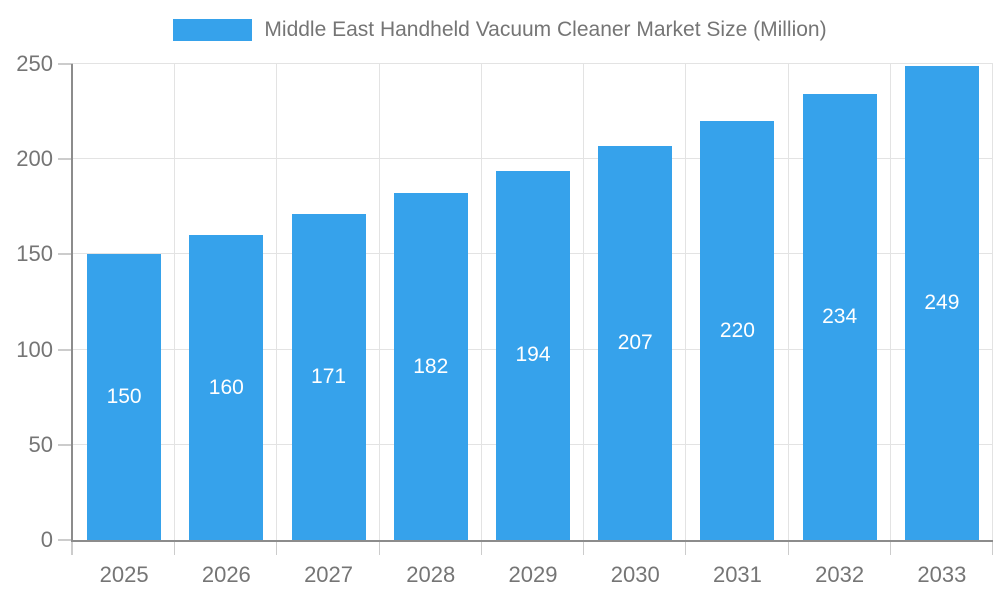 Image resolution: width=1000 pixels, height=600 pixels. What do you see at coordinates (213, 30) in the screenshot?
I see `legend-swatch` at bounding box center [213, 30].